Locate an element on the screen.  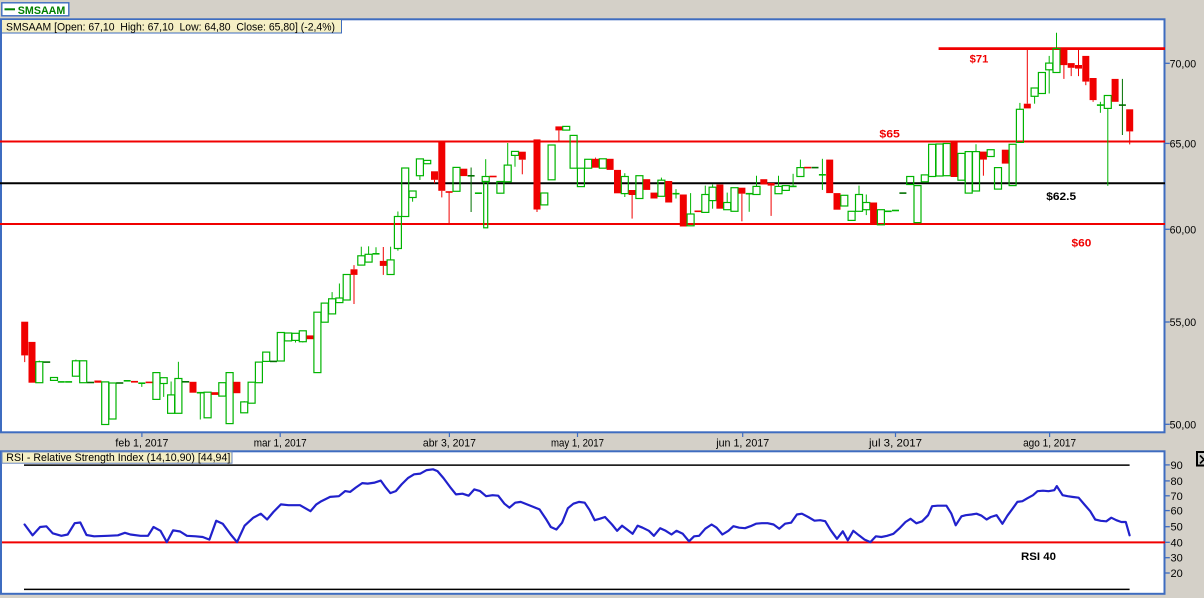
svg-text: $65 is located at coordinates (889, 135).